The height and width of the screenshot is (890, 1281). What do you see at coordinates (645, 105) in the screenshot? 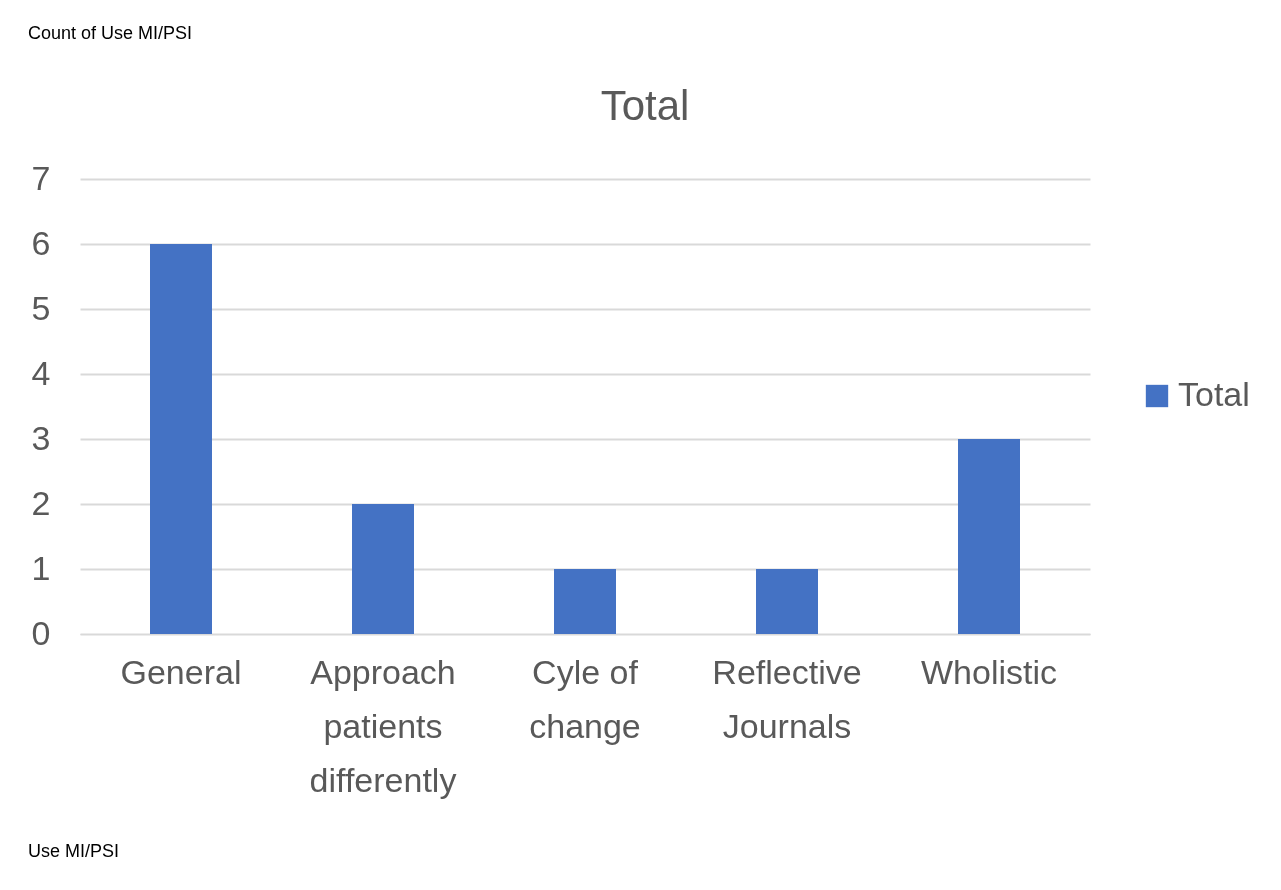
I see `chart-title: Total` at bounding box center [645, 105].